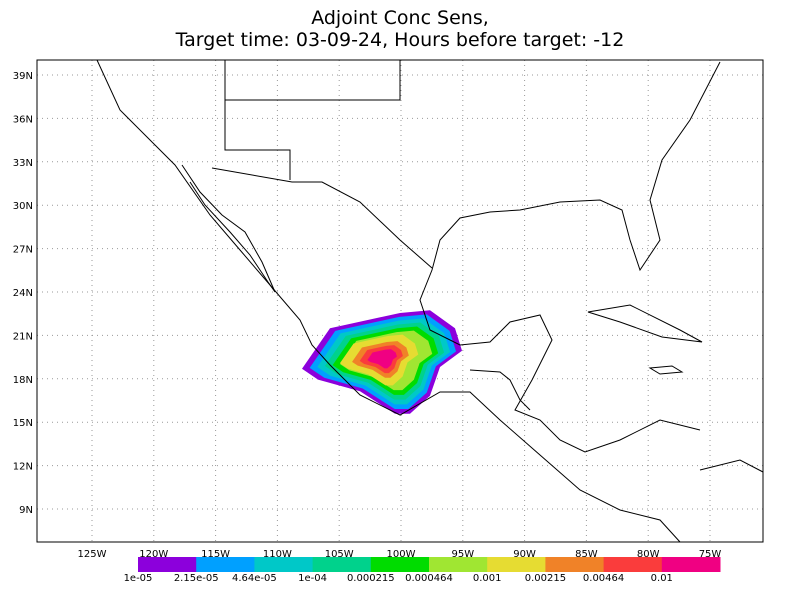  What do you see at coordinates (92, 554) in the screenshot?
I see `lon-tick-label: 125W` at bounding box center [92, 554].